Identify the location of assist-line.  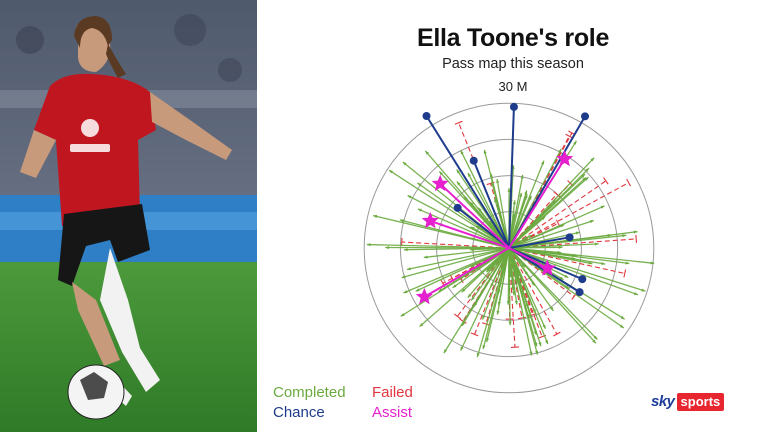
(469, 234).